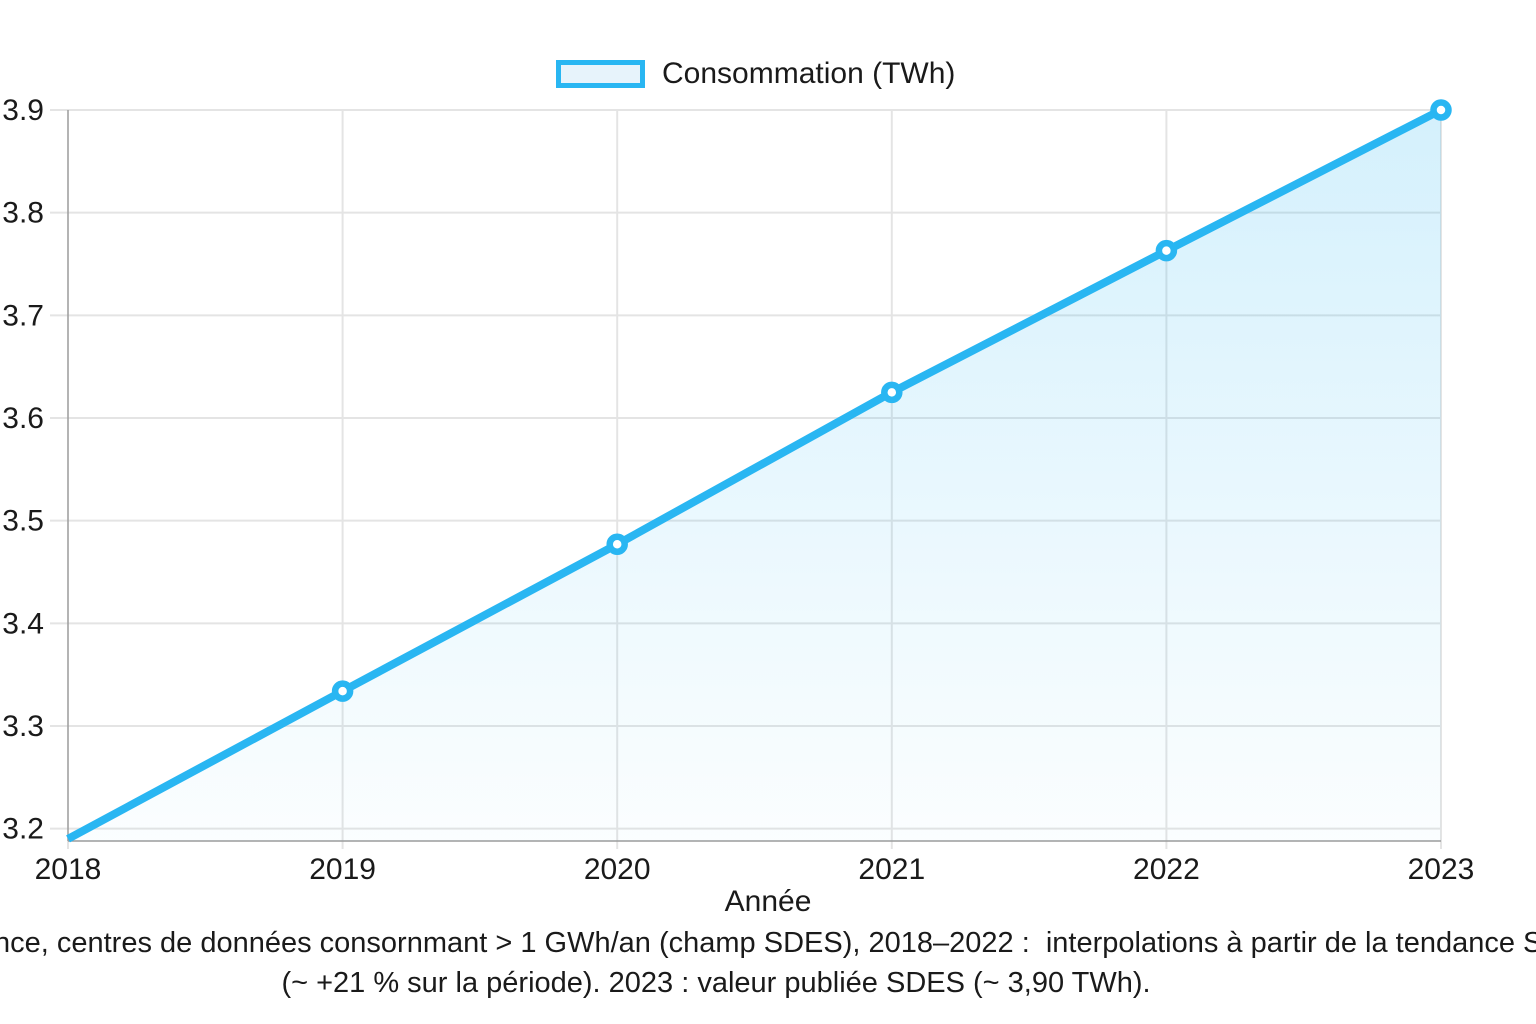 This screenshot has height=1024, width=1536. What do you see at coordinates (23, 315) in the screenshot?
I see `y-tick-label: 3.7` at bounding box center [23, 315].